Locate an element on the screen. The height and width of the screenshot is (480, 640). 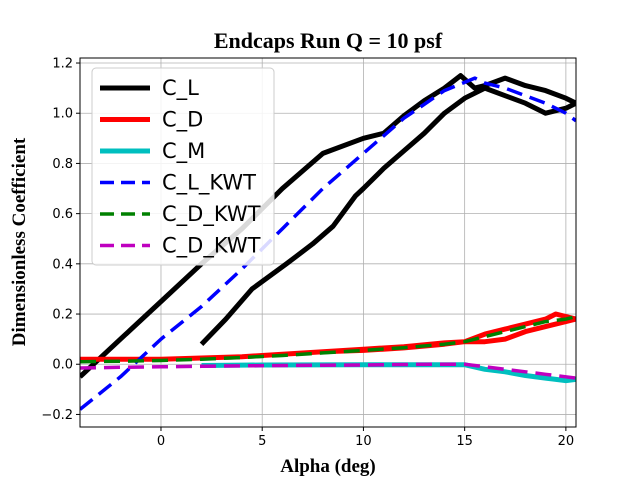
y-tick-label: 1.0 is located at coordinates (62, 114).